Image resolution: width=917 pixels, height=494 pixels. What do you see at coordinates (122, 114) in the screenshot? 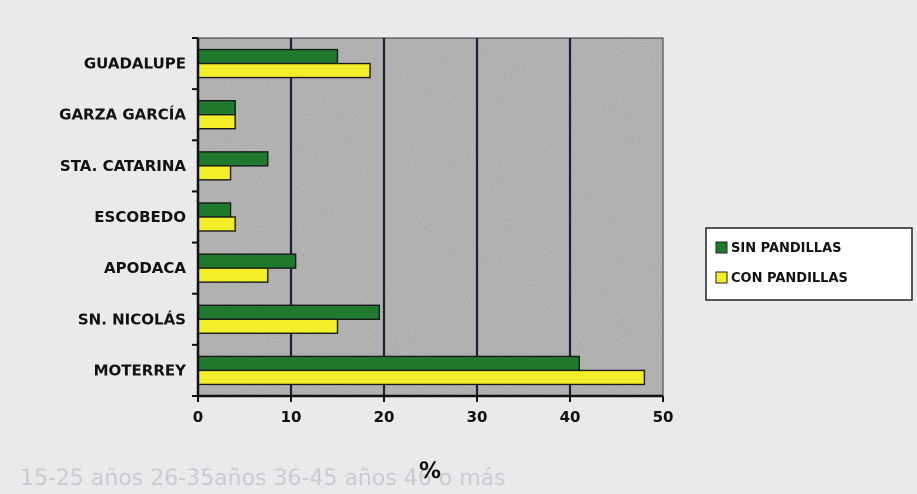
I see `category-label: GARZA GARCÍA` at bounding box center [122, 114].